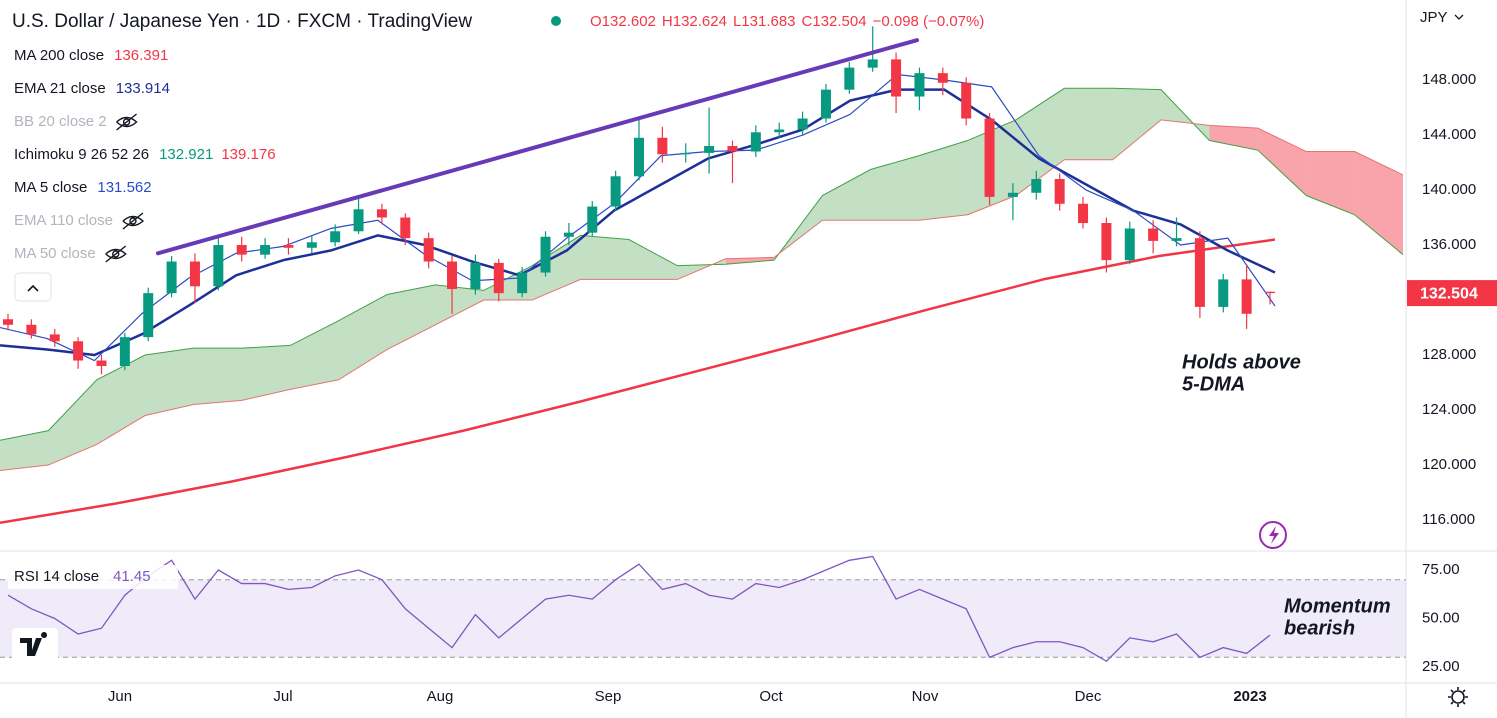  Describe the element at coordinates (834, 21) in the screenshot. I see `quote-item: C132.504` at that location.